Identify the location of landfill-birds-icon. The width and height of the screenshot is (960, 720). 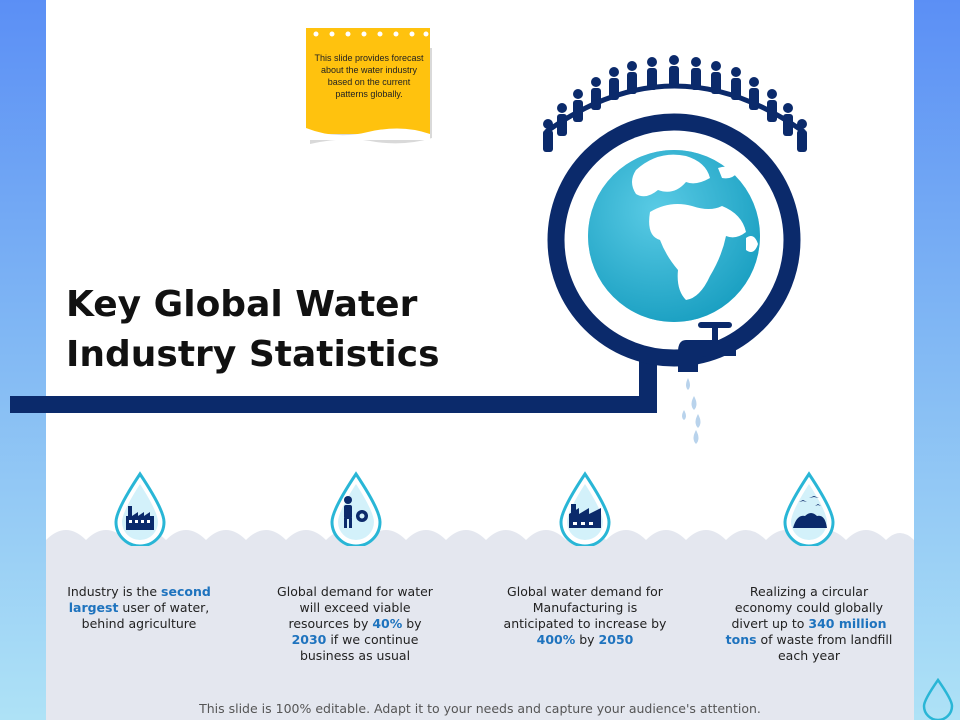
(809, 508).